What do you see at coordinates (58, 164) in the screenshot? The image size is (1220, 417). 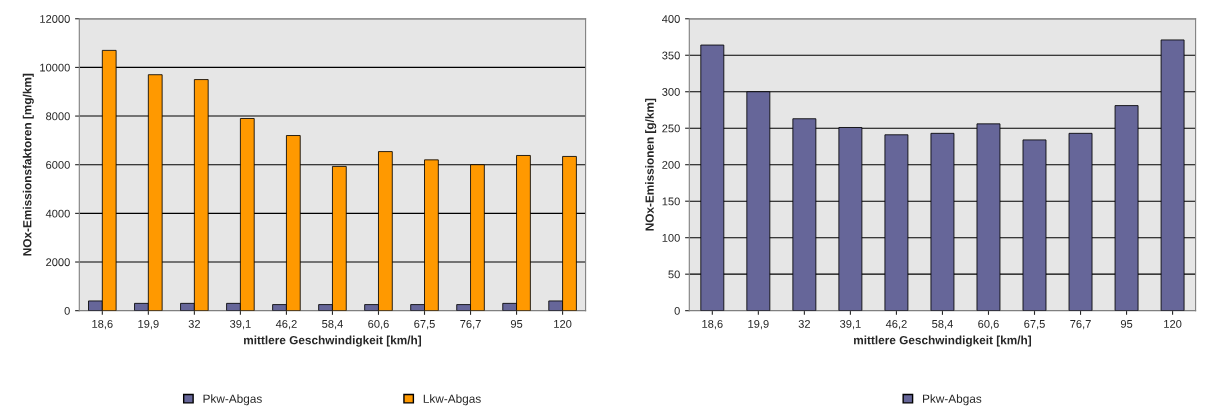 I see `y-tick-label: 6000` at bounding box center [58, 164].